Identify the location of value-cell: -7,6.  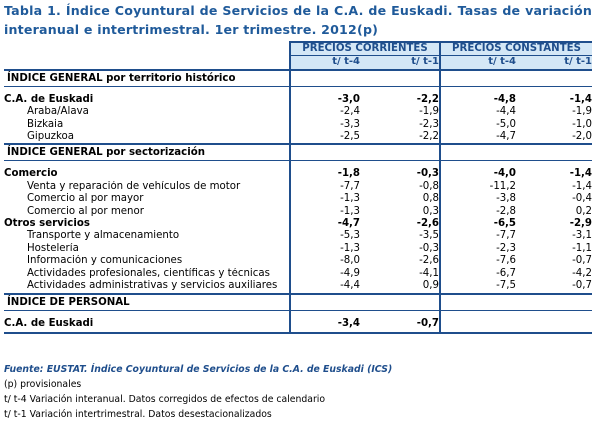
(477, 261).